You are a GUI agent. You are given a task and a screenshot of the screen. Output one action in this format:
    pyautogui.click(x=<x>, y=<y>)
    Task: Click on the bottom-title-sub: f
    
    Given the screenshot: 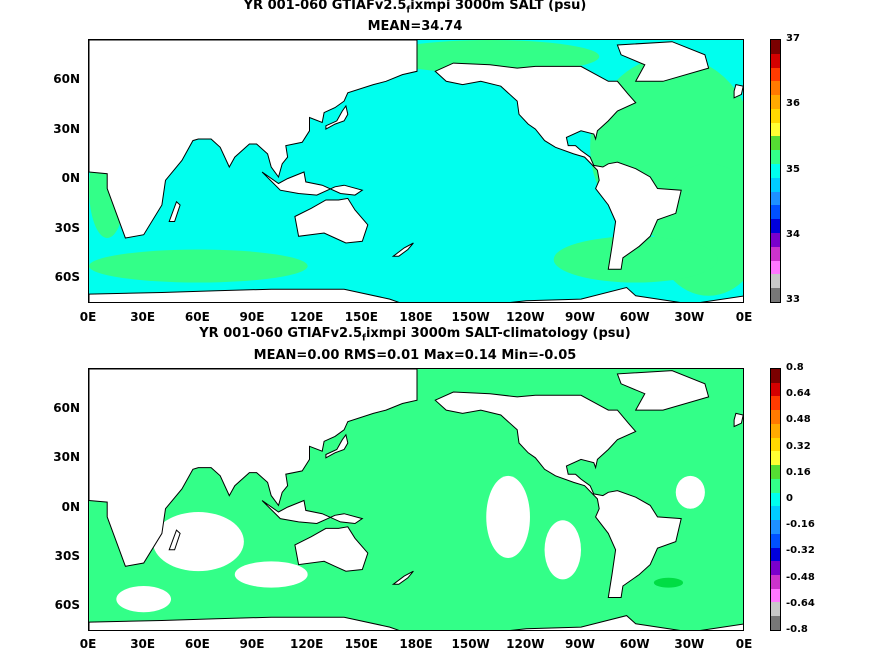 What is the action you would take?
    pyautogui.click(x=364, y=338)
    